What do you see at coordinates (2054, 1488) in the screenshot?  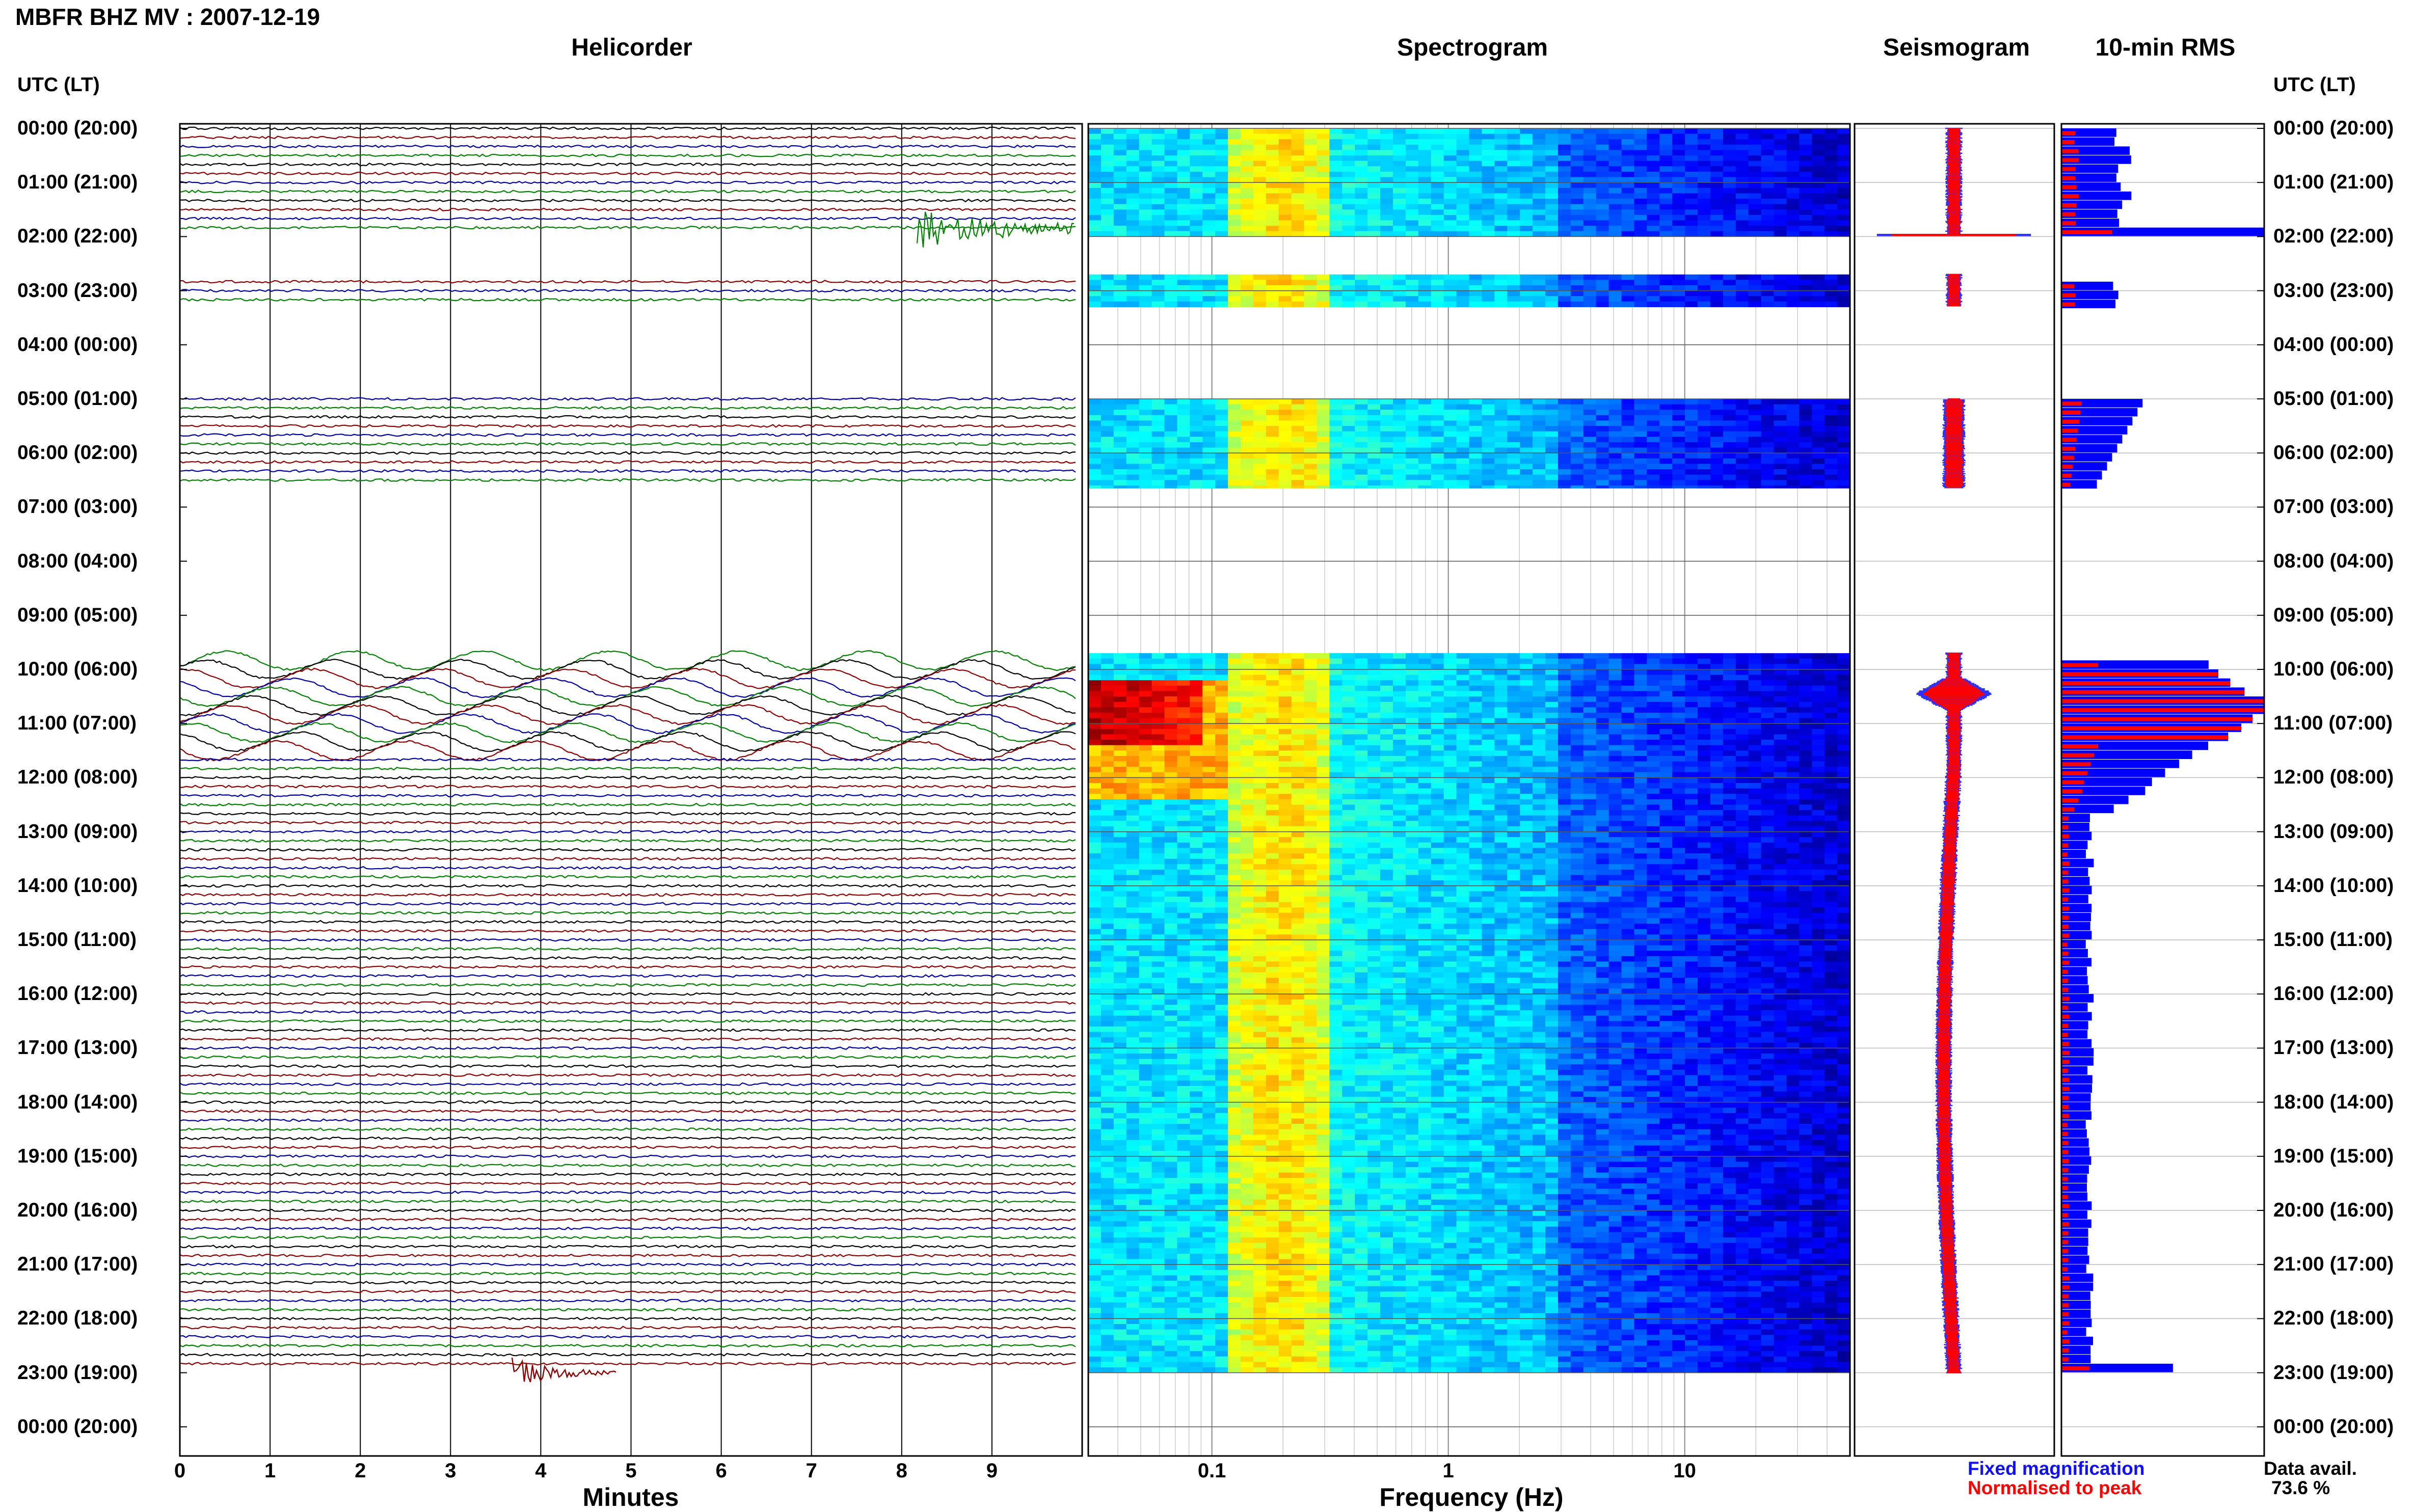 I see `legend-normalised-to-peak: Normalised to peak` at bounding box center [2054, 1488].